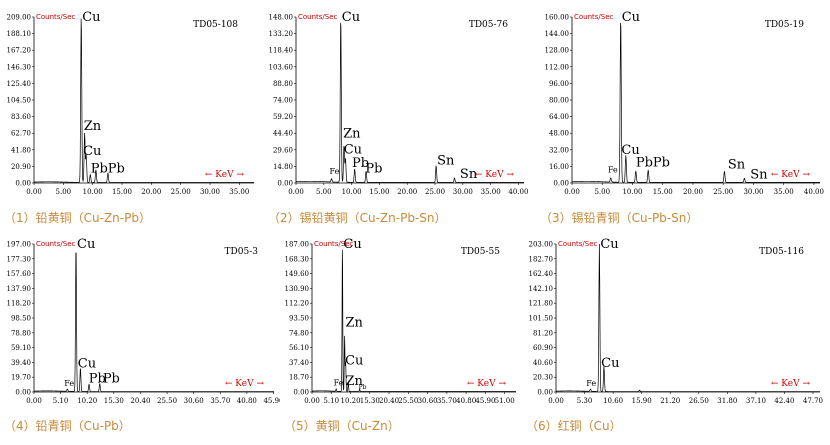  I want to click on x-tick-label: 45.90, so click(485, 401).